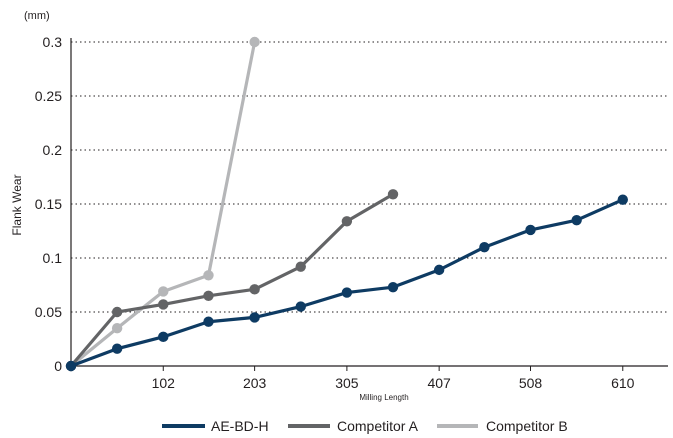 This screenshot has height=438, width=673. Describe the element at coordinates (37, 16) in the screenshot. I see `y-unit-label: (mm)` at that location.